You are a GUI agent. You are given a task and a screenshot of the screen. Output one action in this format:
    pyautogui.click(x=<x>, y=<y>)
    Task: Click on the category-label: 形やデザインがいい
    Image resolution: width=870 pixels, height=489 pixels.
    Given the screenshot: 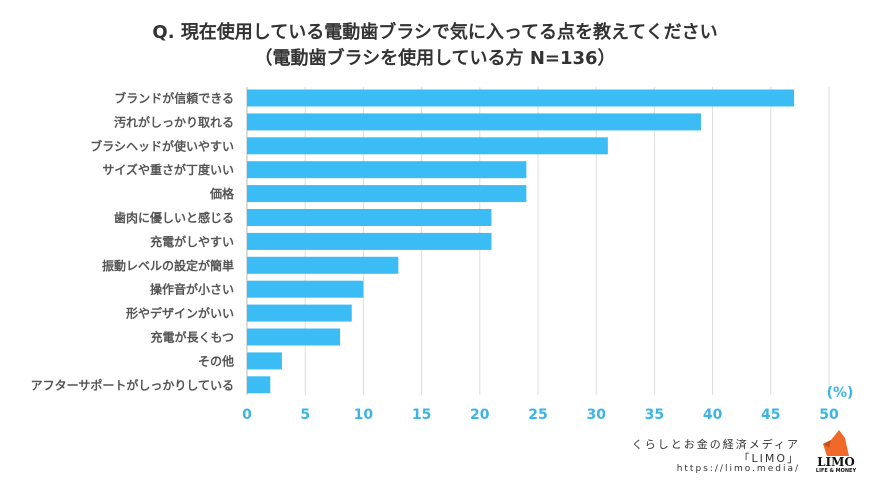 What is the action you would take?
    pyautogui.click(x=180, y=313)
    